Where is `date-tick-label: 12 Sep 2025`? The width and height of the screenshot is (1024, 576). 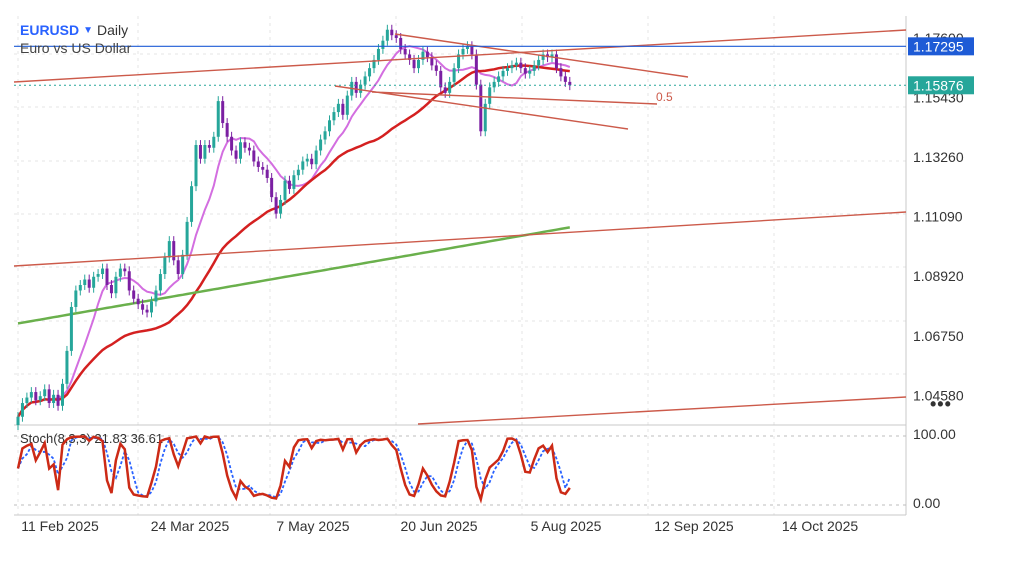
date-tick-label: 12 Sep 2025 is located at coordinates (694, 526).